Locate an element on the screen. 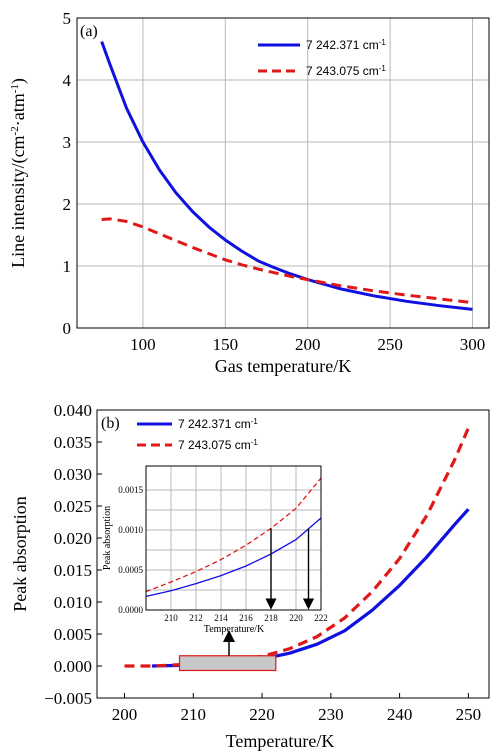  x-tick-label: 100 is located at coordinates (143, 344).